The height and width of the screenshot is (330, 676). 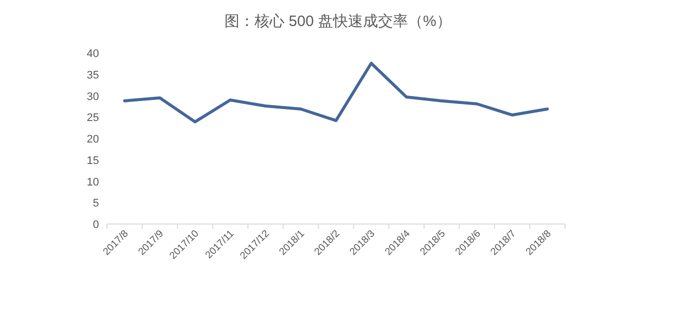 I want to click on line-series, so click(x=336, y=93).